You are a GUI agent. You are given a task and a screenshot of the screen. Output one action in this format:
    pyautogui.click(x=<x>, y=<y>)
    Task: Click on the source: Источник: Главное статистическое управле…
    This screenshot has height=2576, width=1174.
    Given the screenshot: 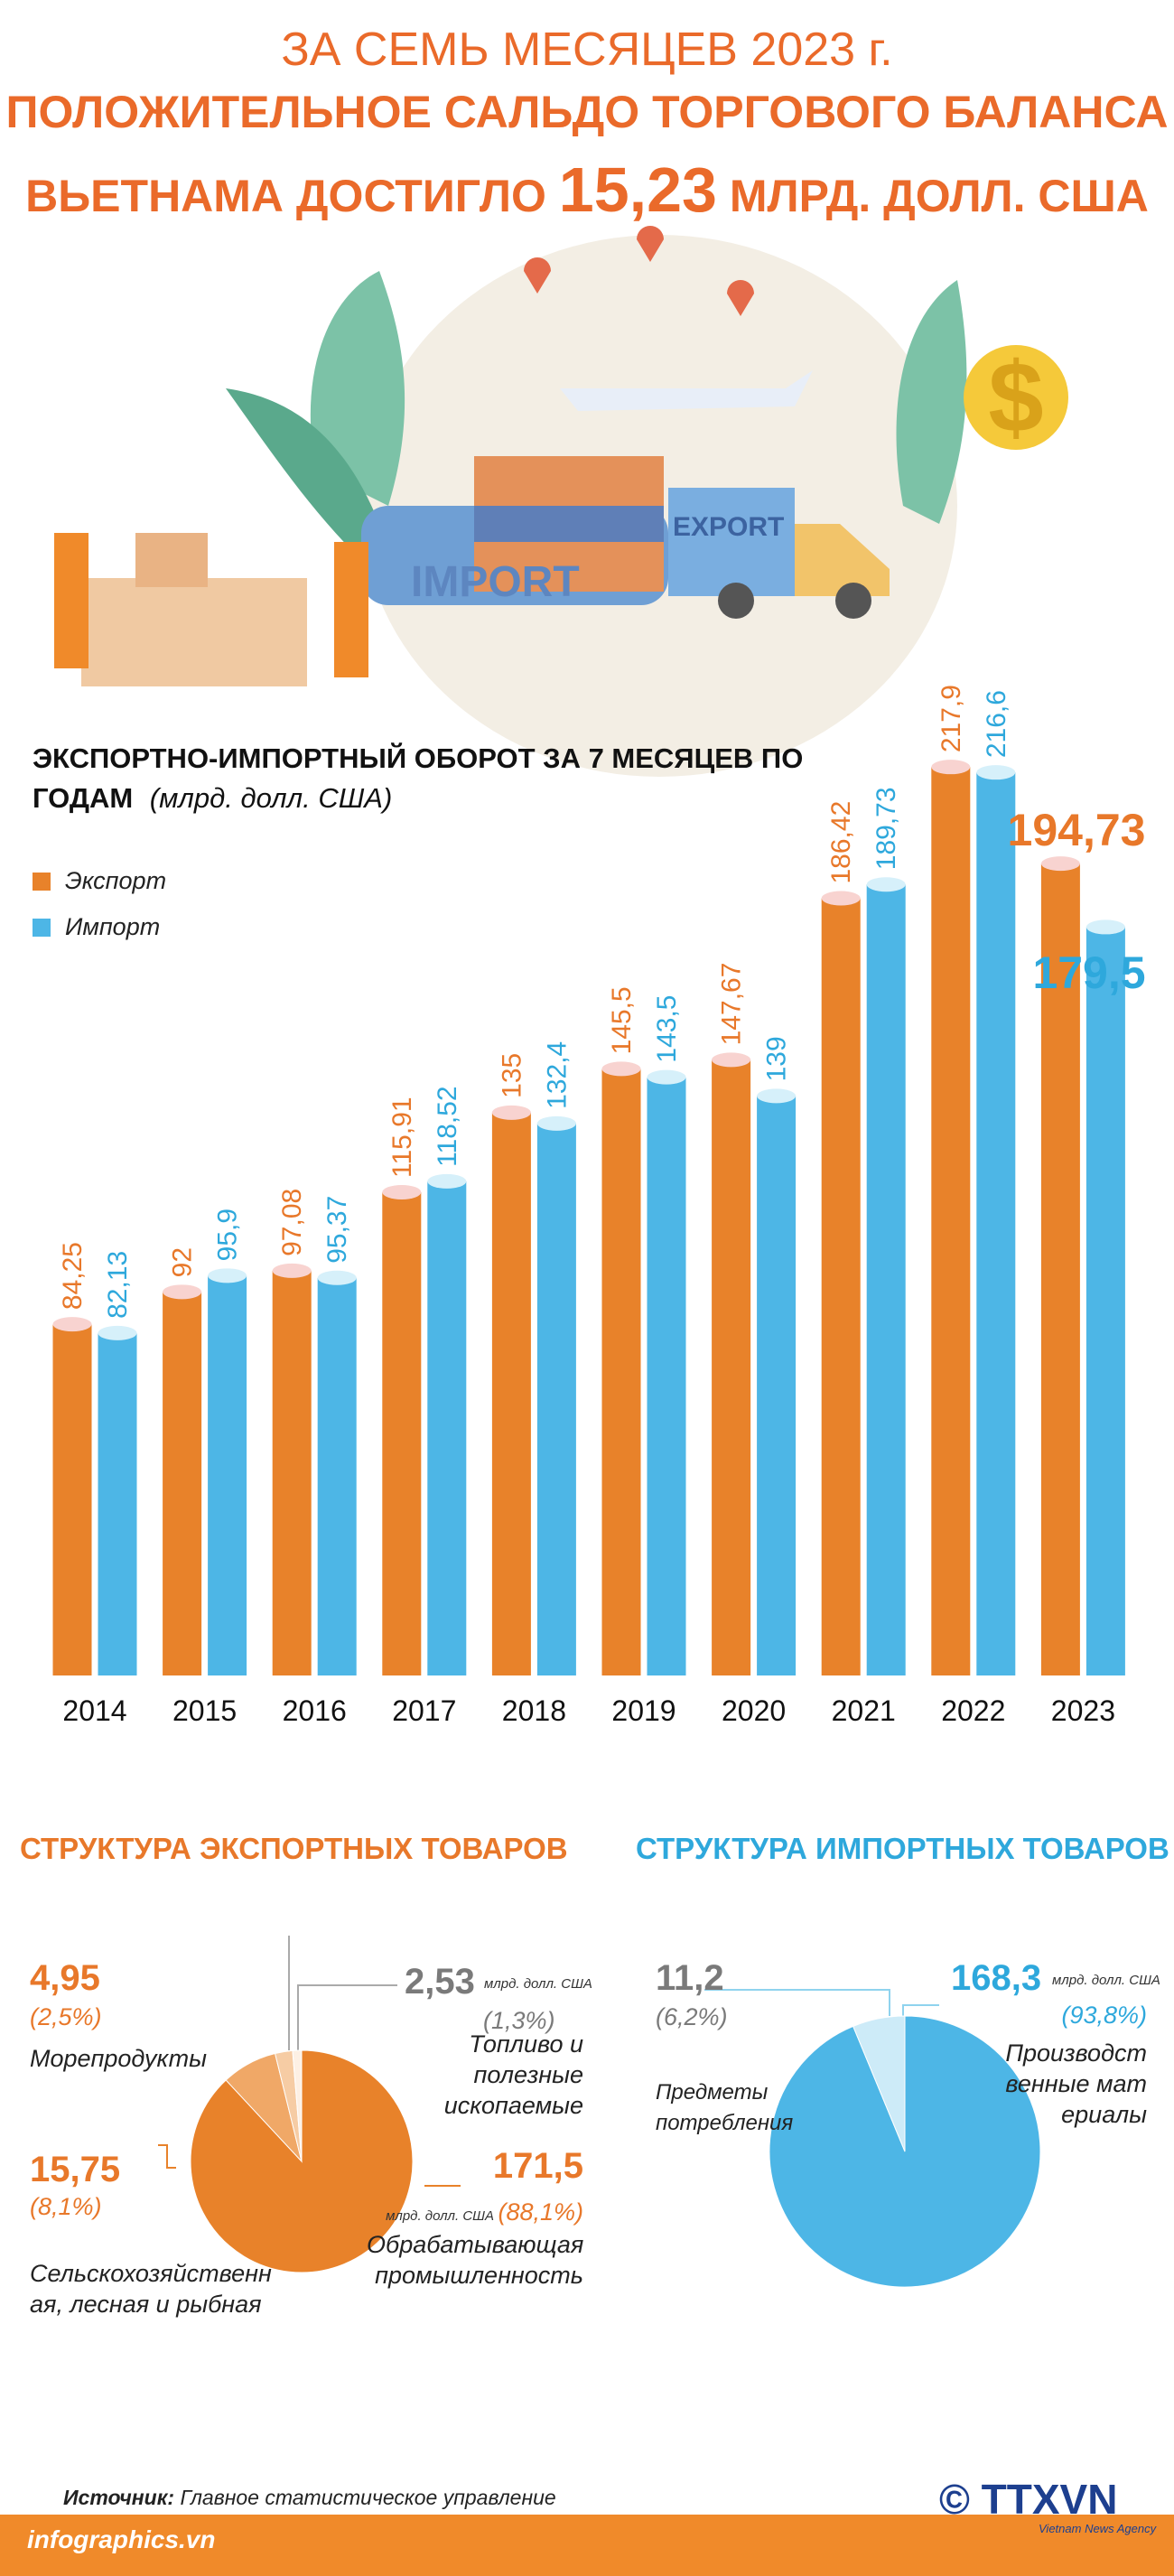 What is the action you would take?
    pyautogui.click(x=309, y=2498)
    